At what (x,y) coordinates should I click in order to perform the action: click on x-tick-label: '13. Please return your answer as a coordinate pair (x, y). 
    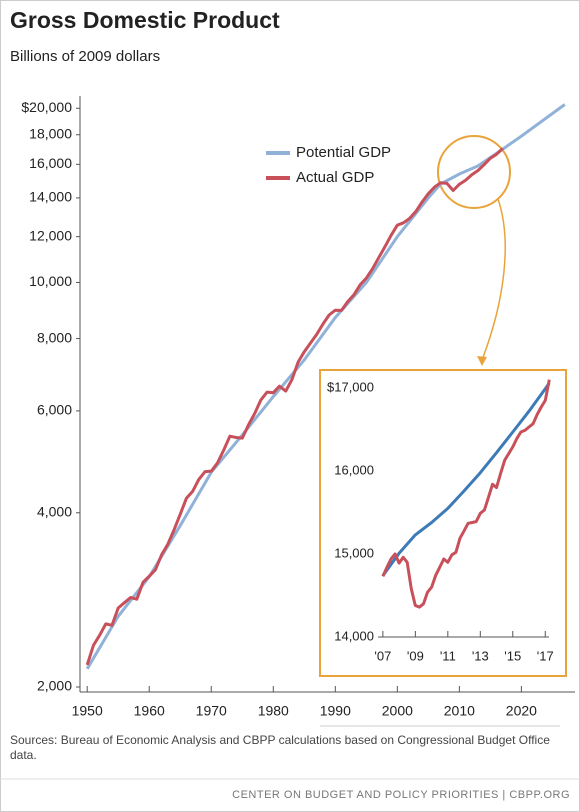
    Looking at the image, I should click on (480, 655).